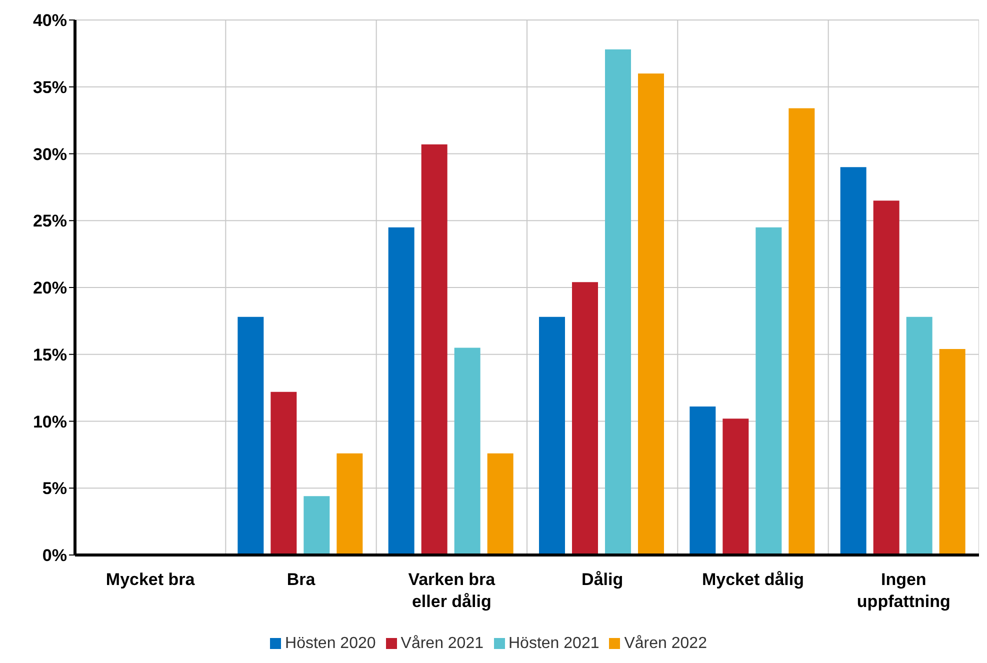 Image resolution: width=987 pixels, height=663 pixels. Describe the element at coordinates (49, 87) in the screenshot. I see `y-tick-label: 35%` at that location.